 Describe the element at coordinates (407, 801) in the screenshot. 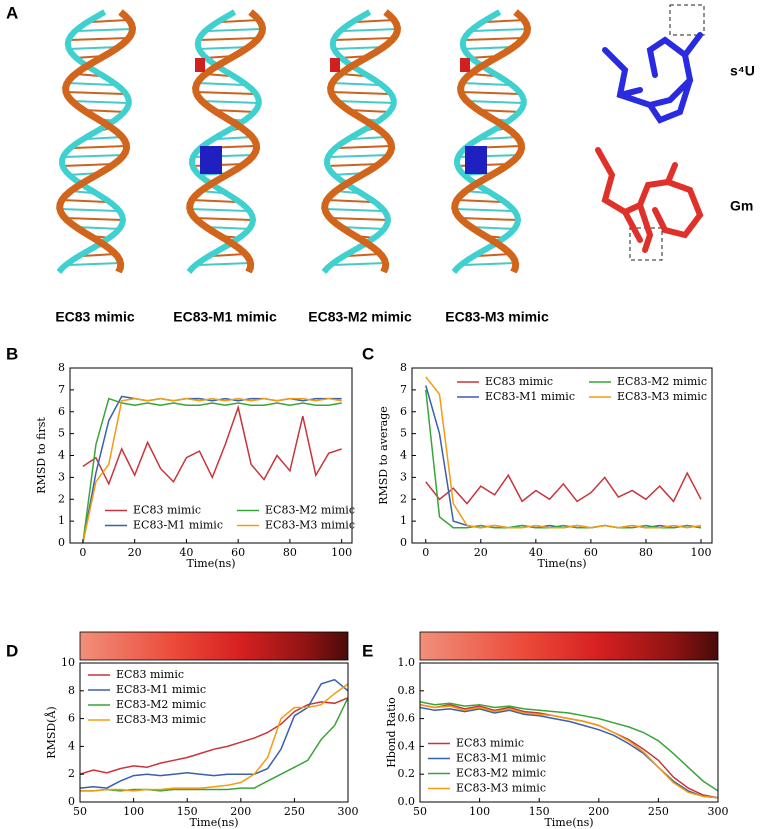

I see `y-tick-label: 0.0` at that location.